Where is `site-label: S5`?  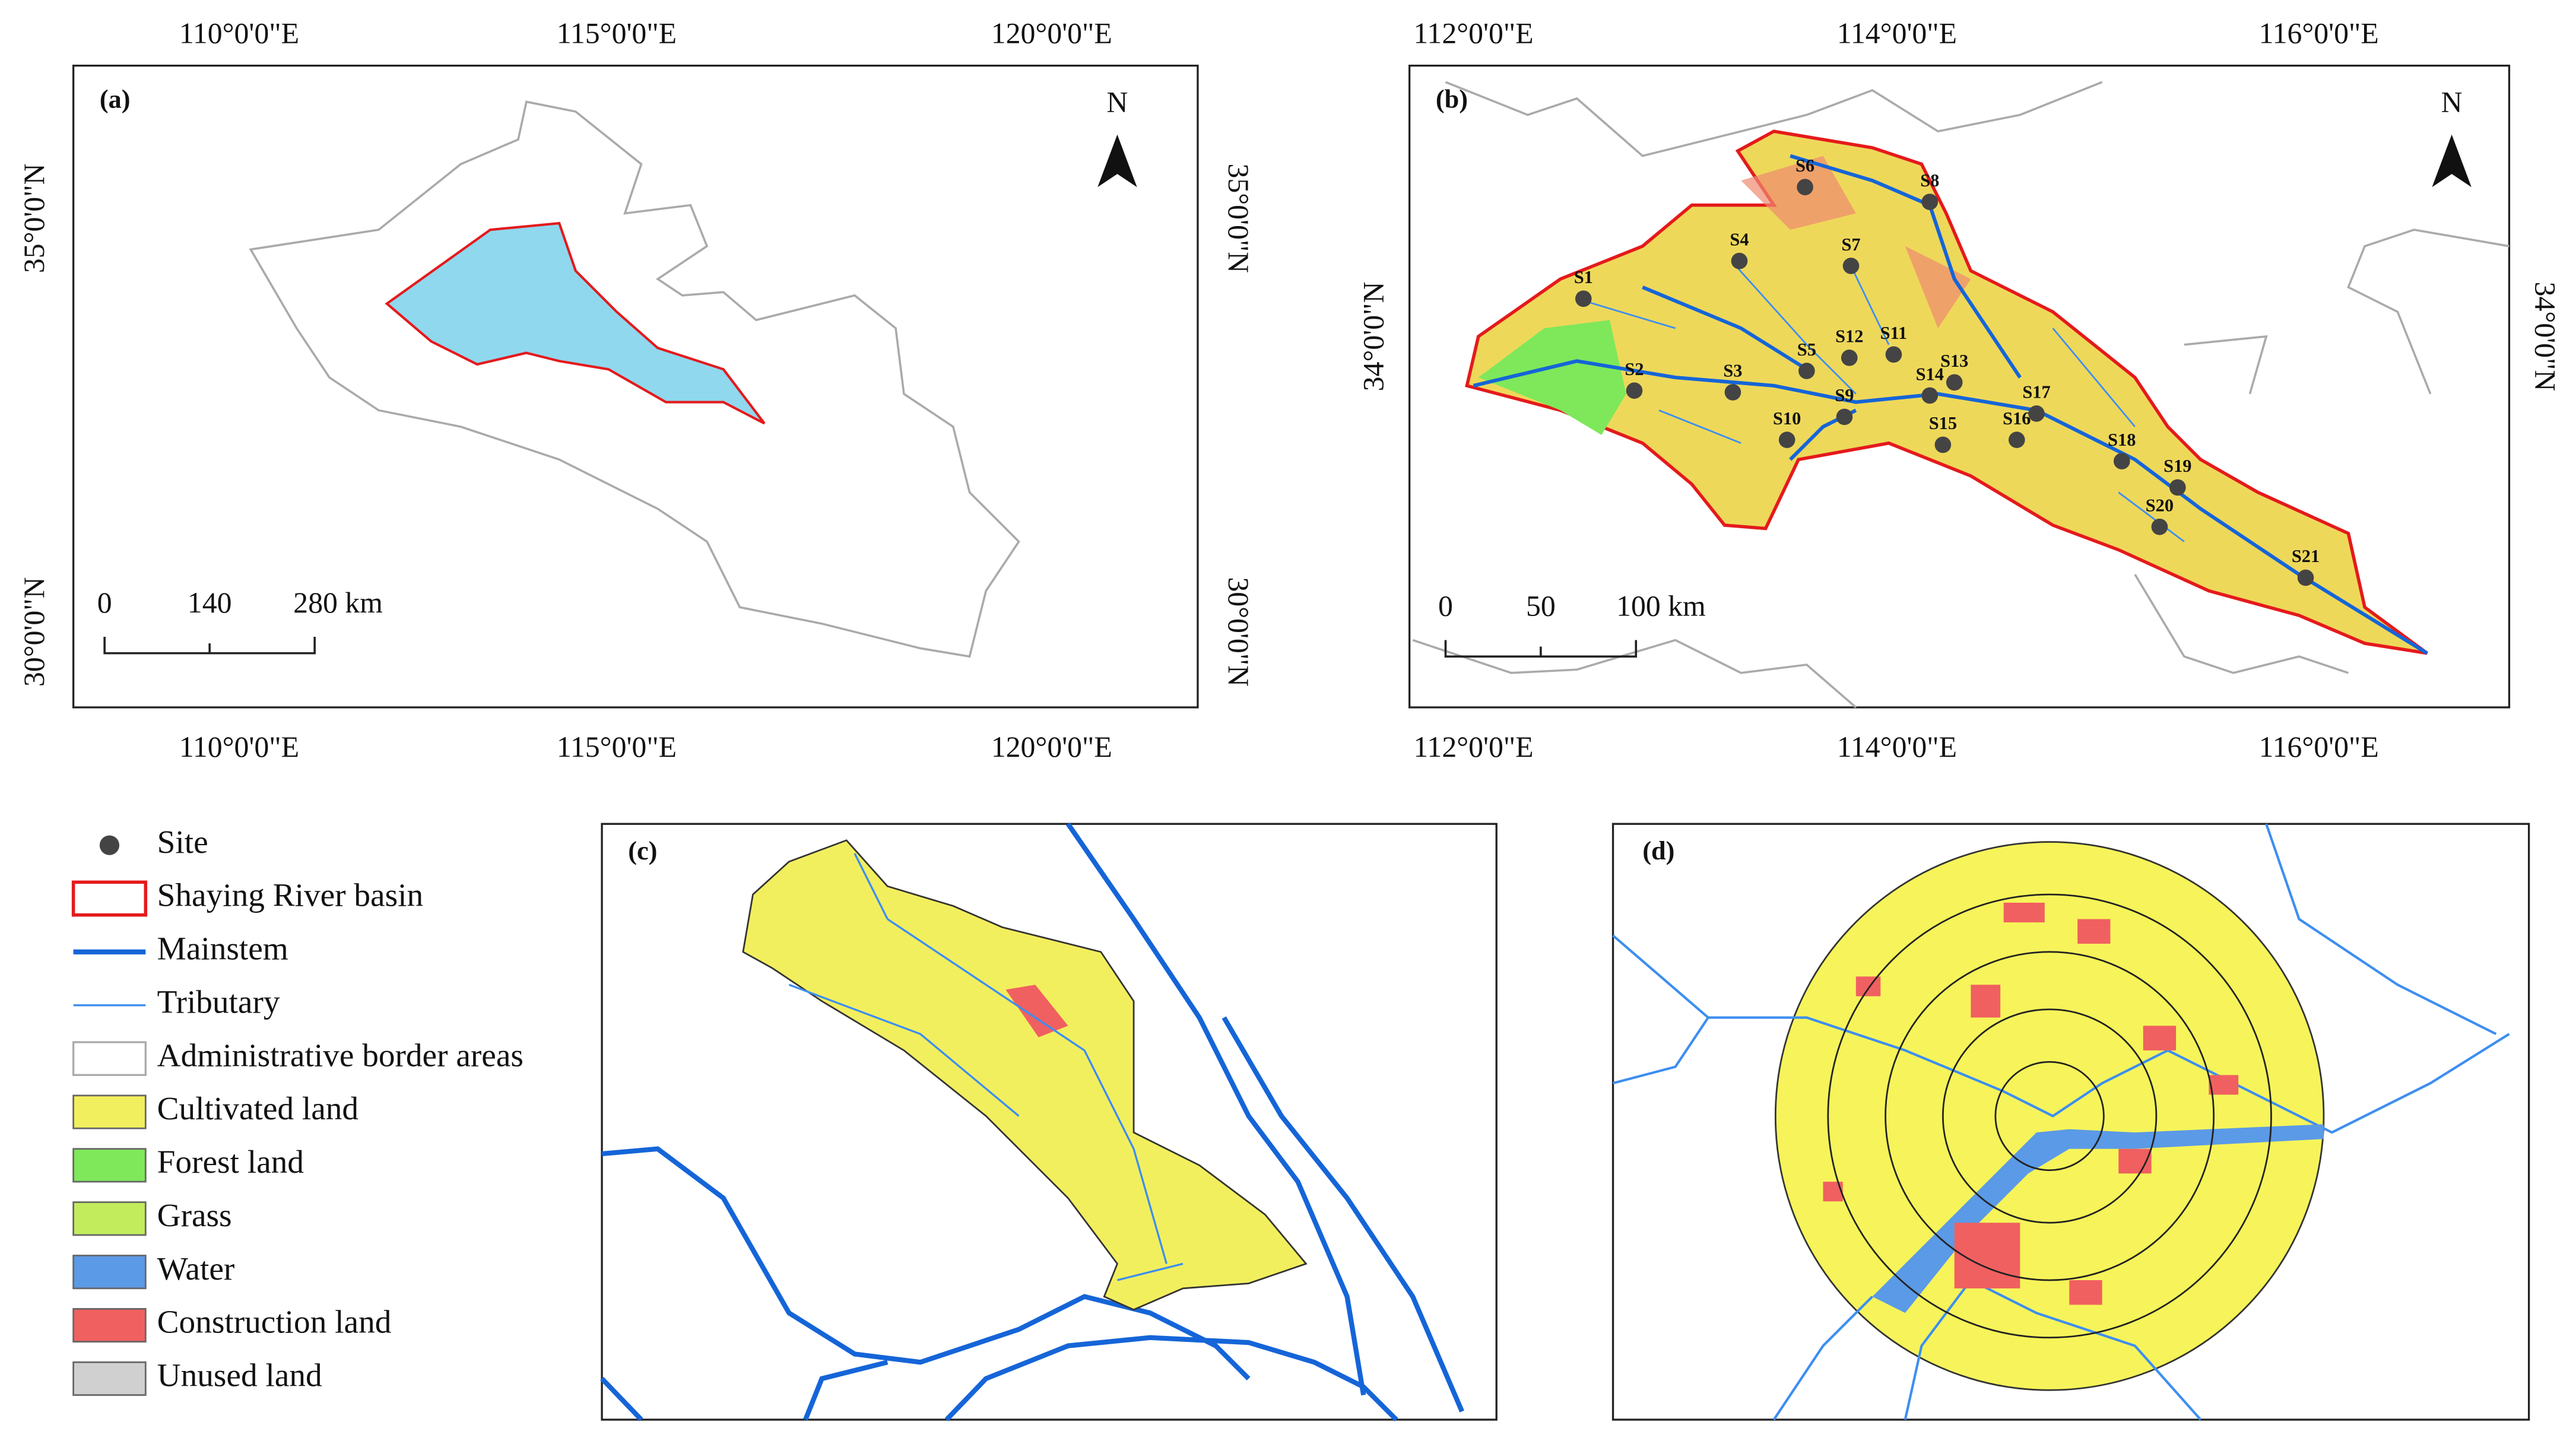
site-label: S5 is located at coordinates (1806, 349).